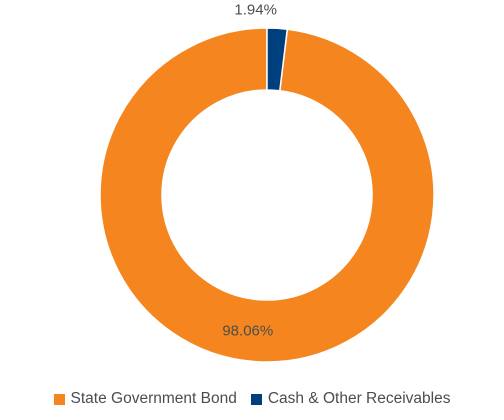 This screenshot has width=504, height=420. Describe the element at coordinates (277, 59) in the screenshot. I see `slice-cash-other-receivables` at that location.